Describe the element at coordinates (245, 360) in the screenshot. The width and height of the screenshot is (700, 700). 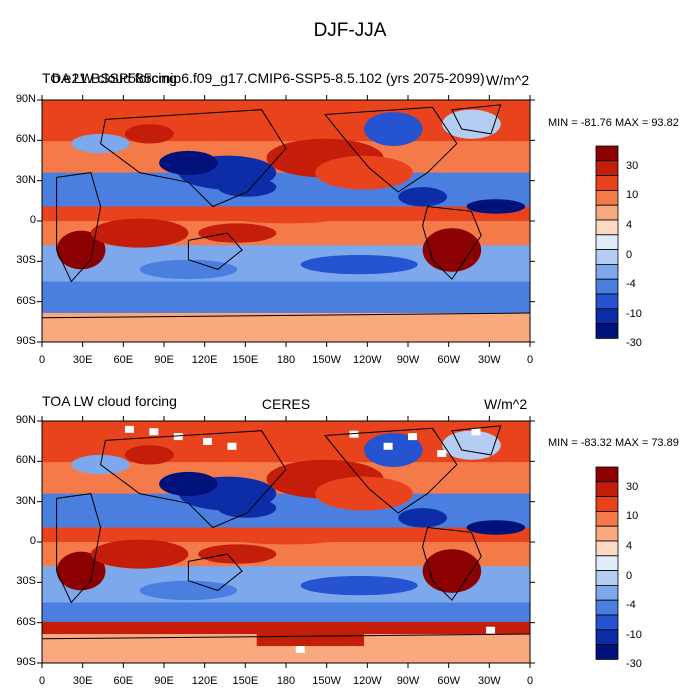
I see `lon-label: 150E` at that location.